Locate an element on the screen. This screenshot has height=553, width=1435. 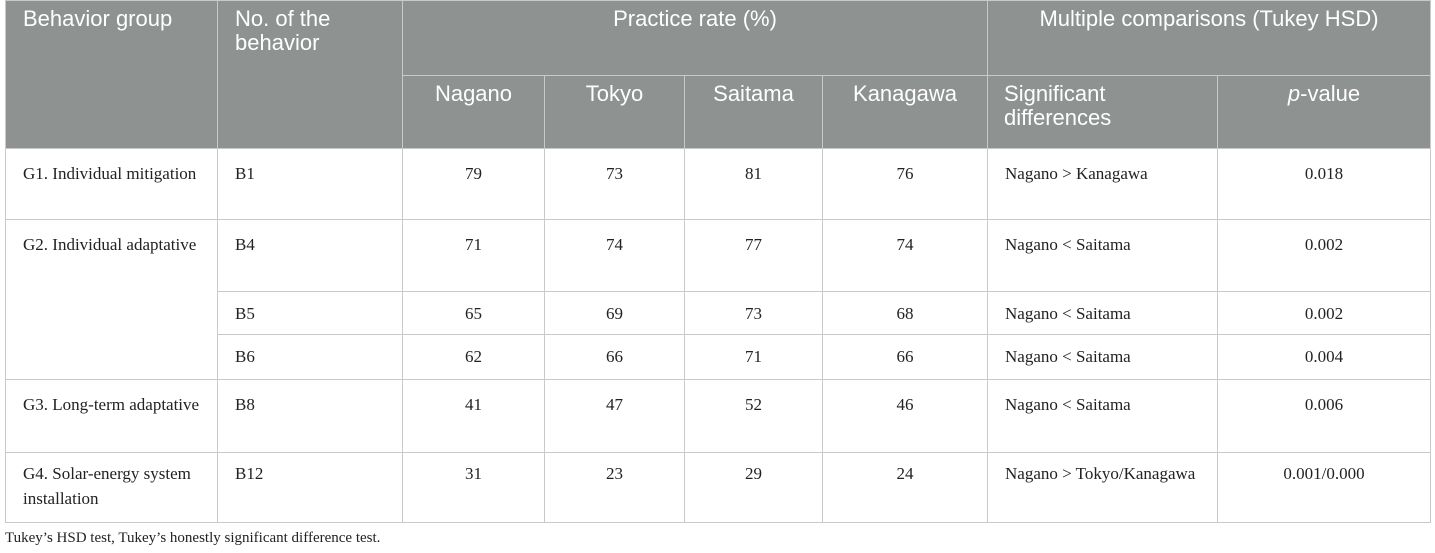
cell-tokyo: 47 is located at coordinates (614, 416).